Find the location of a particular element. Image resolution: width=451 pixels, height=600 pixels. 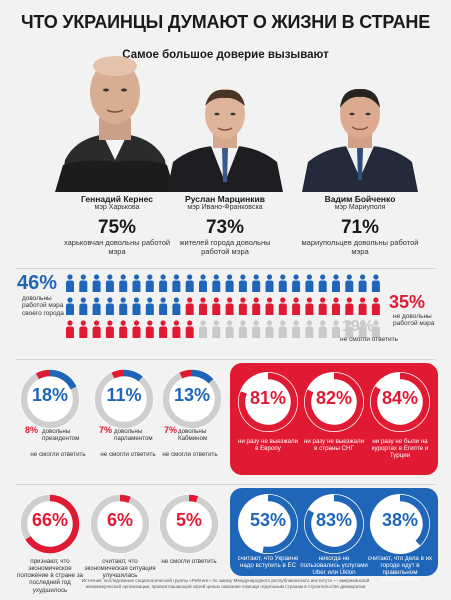

donut-label: не смогли ответить is located at coordinates (189, 561).